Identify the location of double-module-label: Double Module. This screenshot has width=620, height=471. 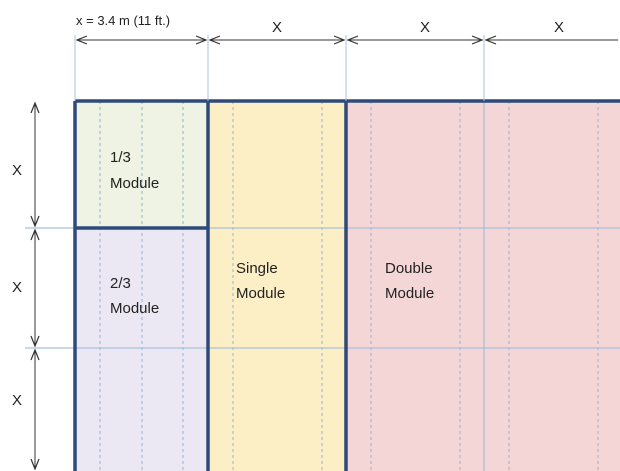
(411, 281).